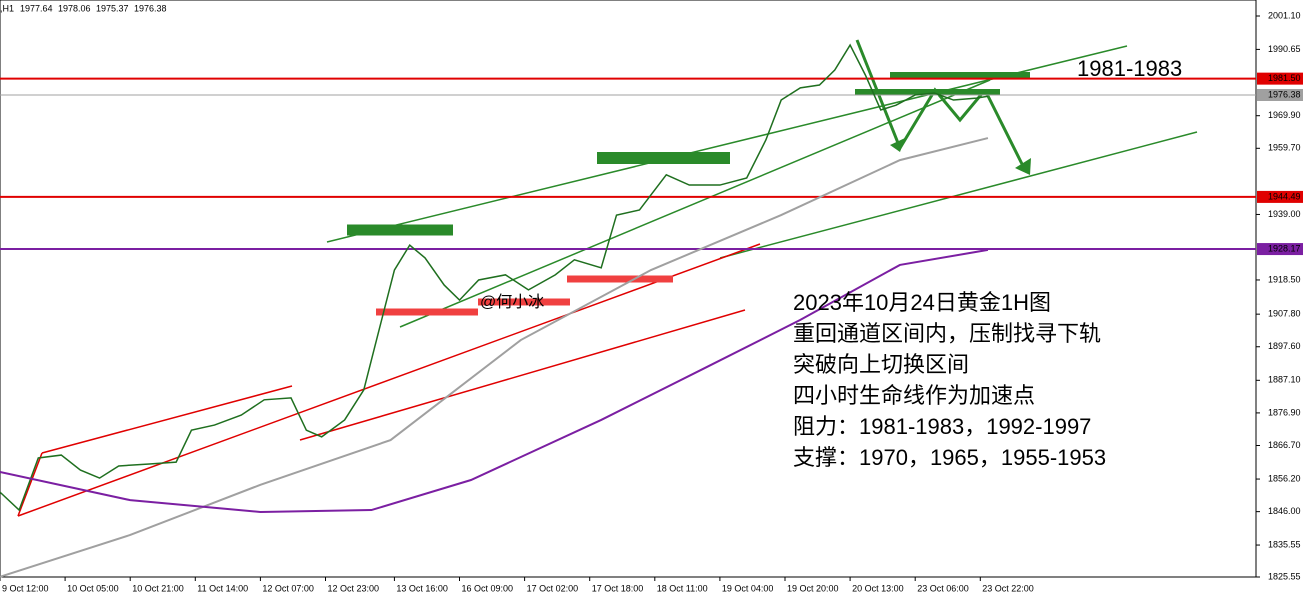 Image resolution: width=1303 pixels, height=595 pixels. What do you see at coordinates (1284, 478) in the screenshot?
I see `y-tick-label: 1856.20` at bounding box center [1284, 478].